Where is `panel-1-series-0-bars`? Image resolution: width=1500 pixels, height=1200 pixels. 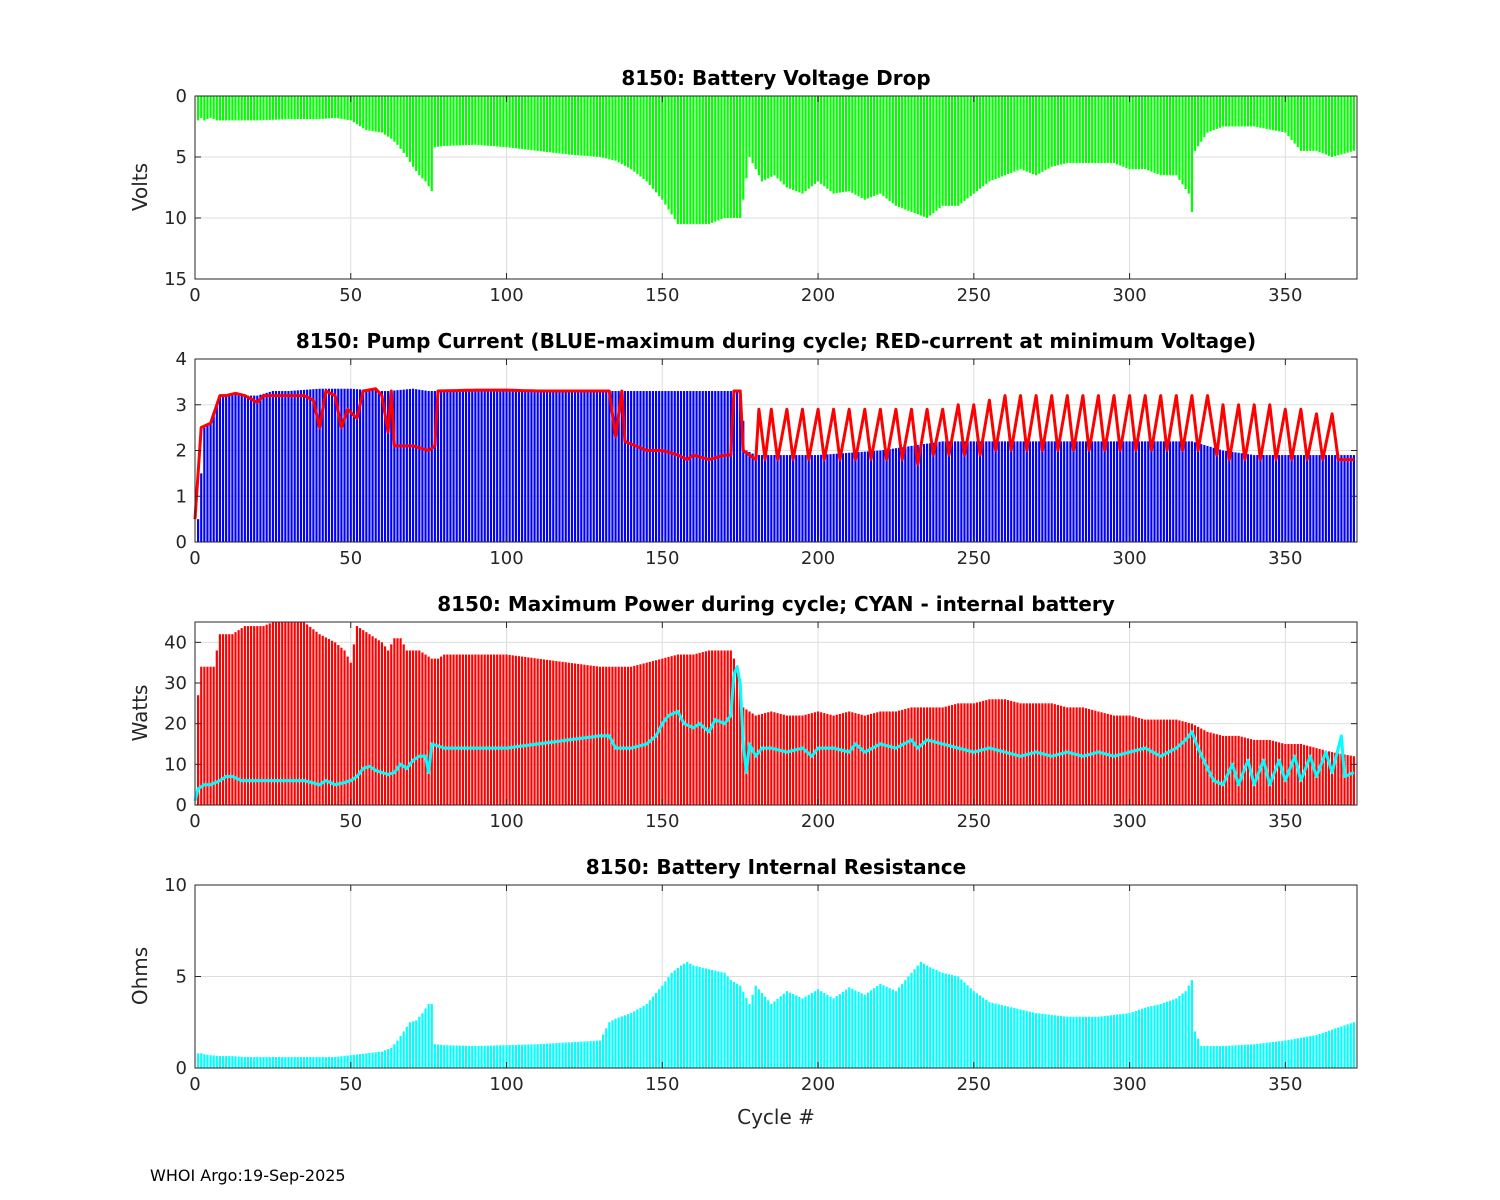
panel-1-series-0-bars is located at coordinates (776, 160).